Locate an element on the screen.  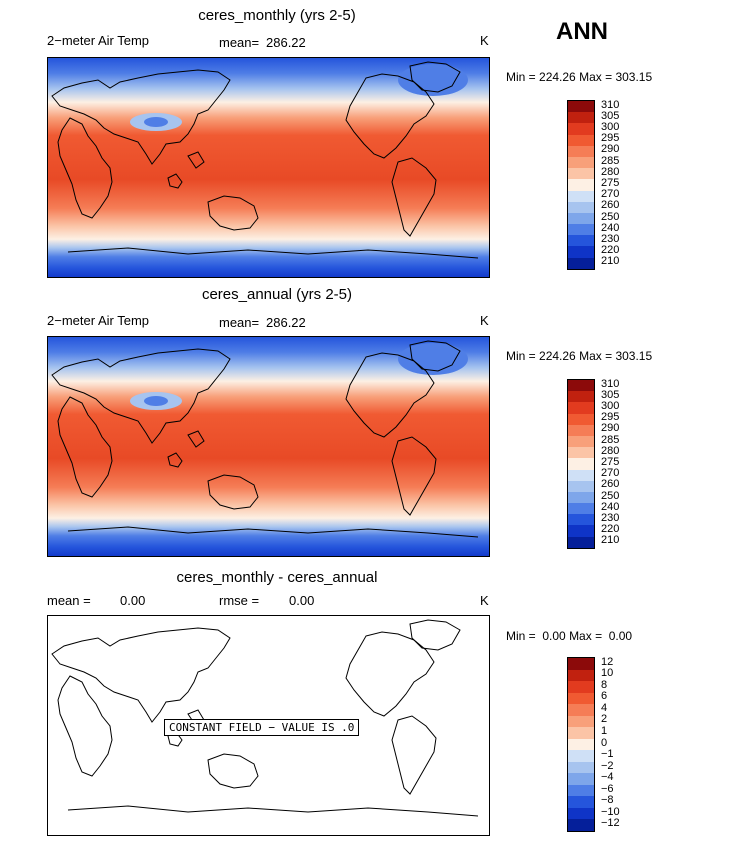
colorbar-tick-label: 305 is located at coordinates (610, 394).